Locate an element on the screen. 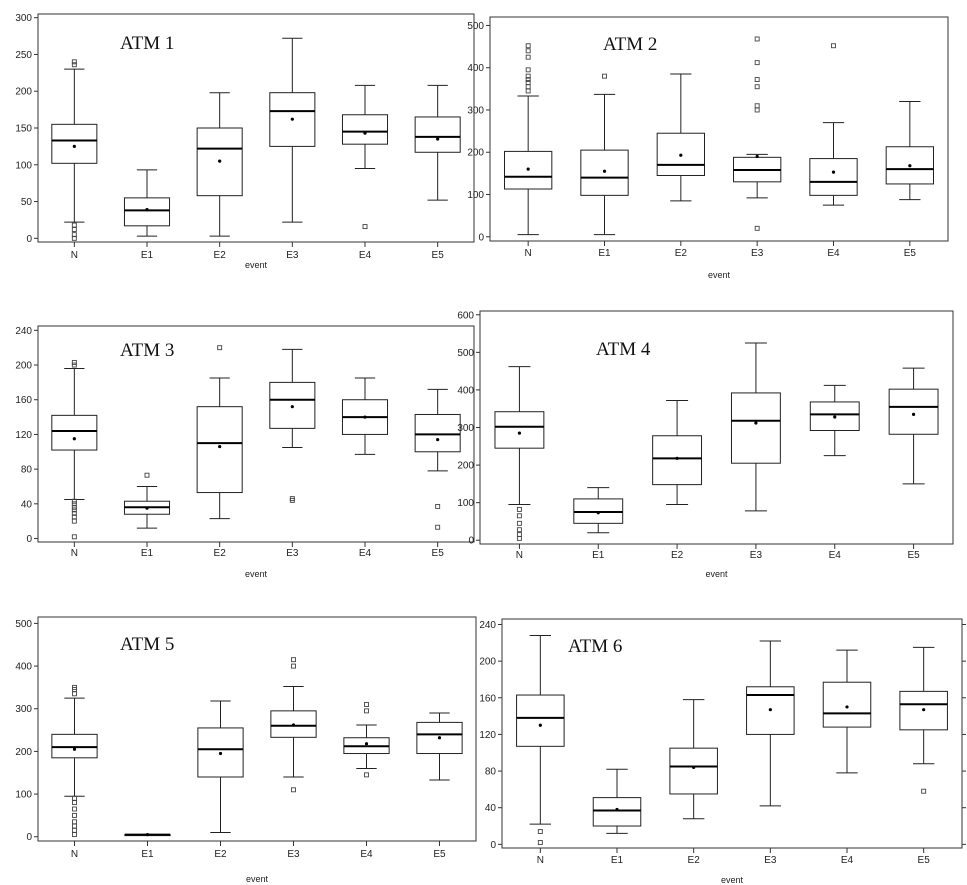  chart-title: ATM 2 is located at coordinates (630, 44).